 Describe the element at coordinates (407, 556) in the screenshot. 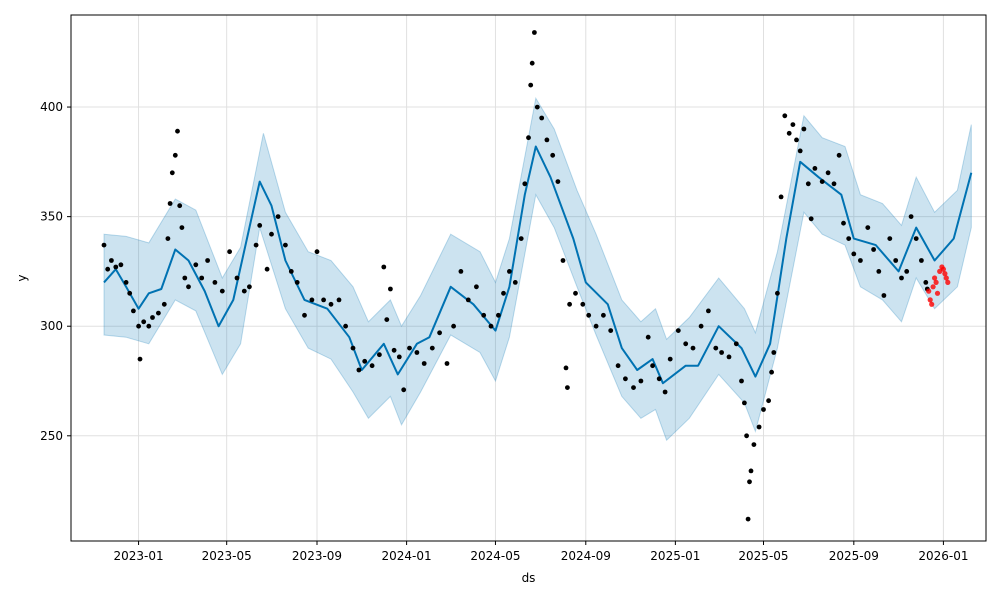

I see `x-tick-label: 2024-01` at that location.